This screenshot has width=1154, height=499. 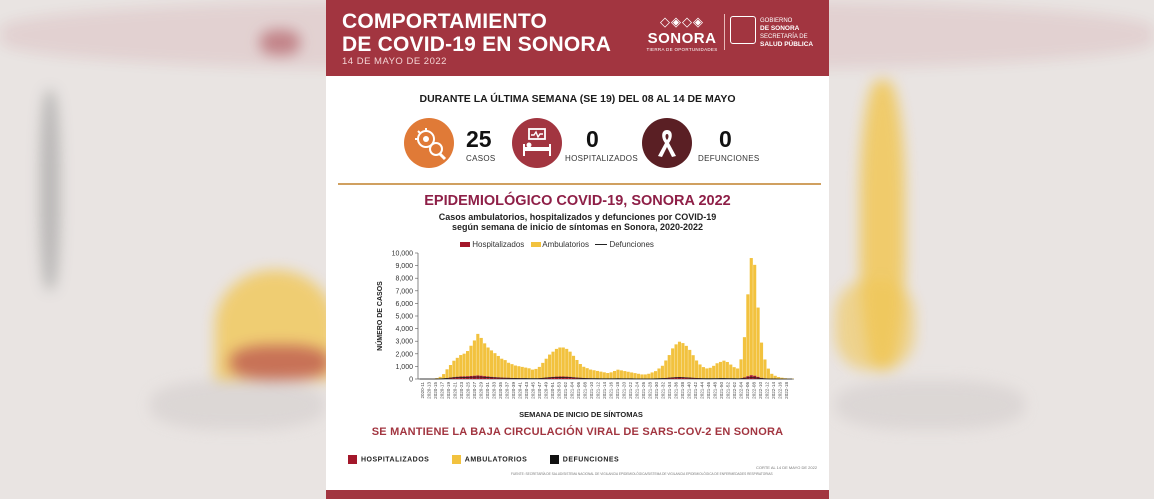 What do you see at coordinates (429, 143) in the screenshot?
I see `virus-magnifier-icon` at bounding box center [429, 143].